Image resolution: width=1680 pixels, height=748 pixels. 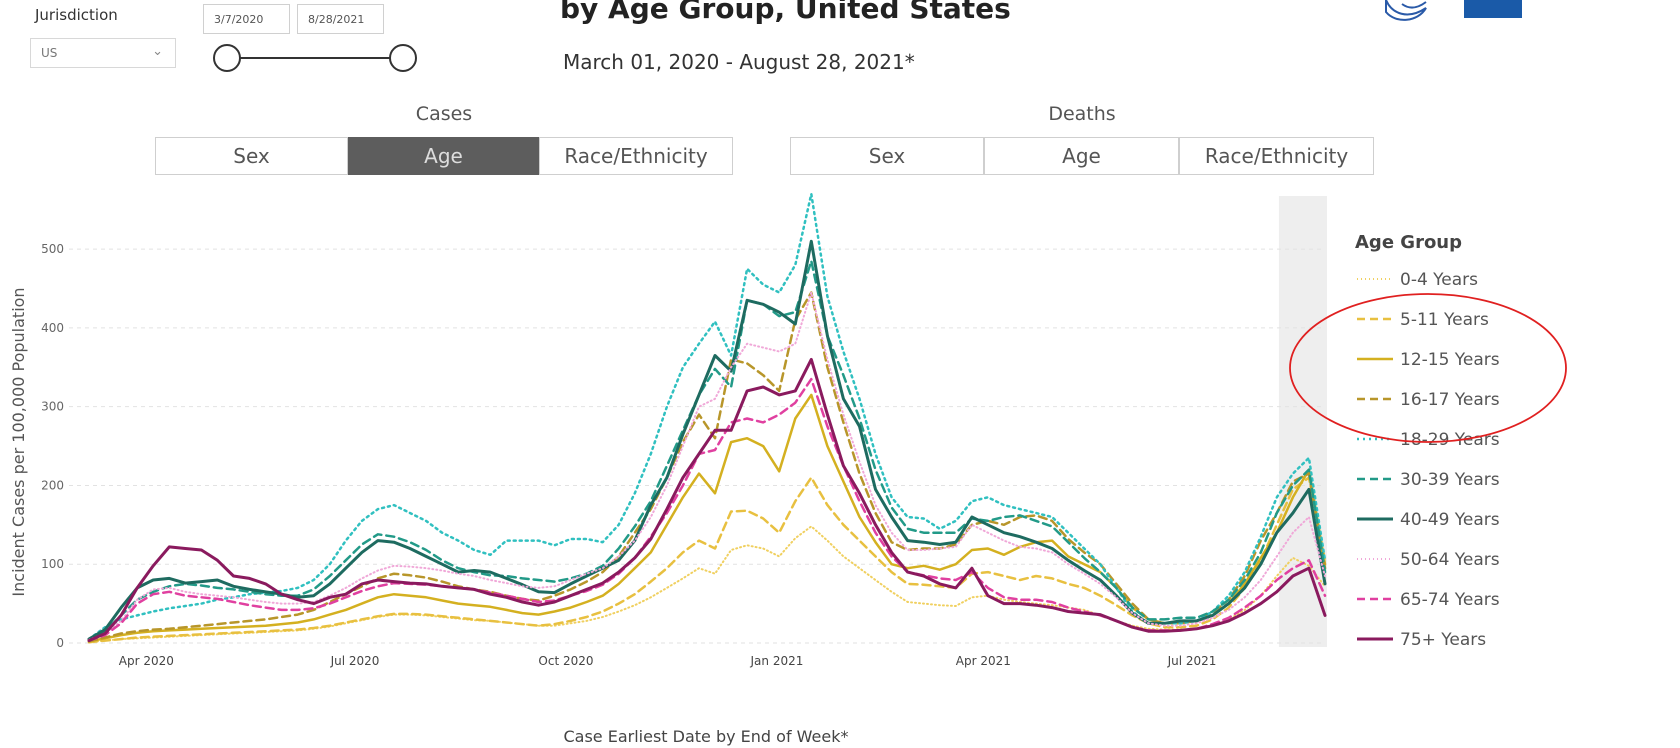 I want to click on deaths-section-label: Deaths, so click(x=1082, y=114).